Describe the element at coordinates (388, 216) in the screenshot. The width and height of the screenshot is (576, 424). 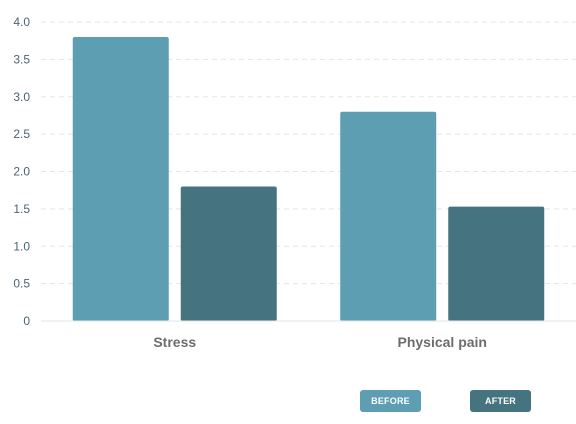
I see `bar-before-physical-pain` at that location.